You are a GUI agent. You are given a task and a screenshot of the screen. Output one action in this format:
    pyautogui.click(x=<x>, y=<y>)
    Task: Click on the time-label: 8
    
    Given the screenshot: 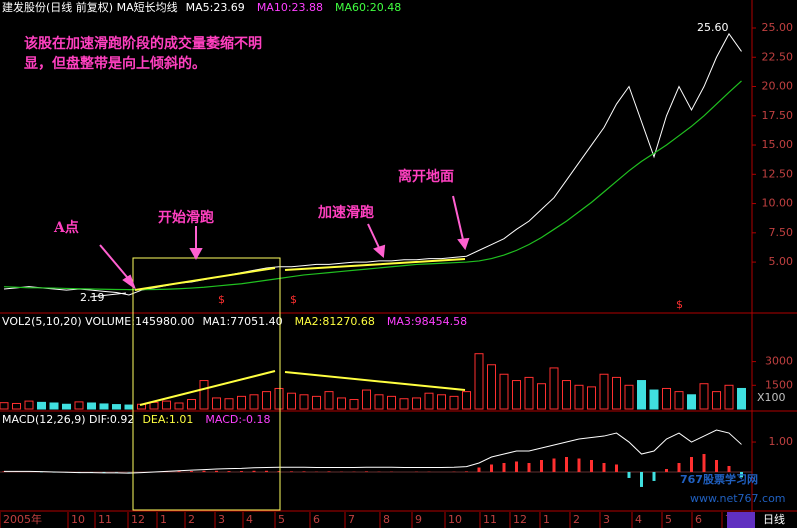 What is the action you would take?
    pyautogui.click(x=386, y=519)
    